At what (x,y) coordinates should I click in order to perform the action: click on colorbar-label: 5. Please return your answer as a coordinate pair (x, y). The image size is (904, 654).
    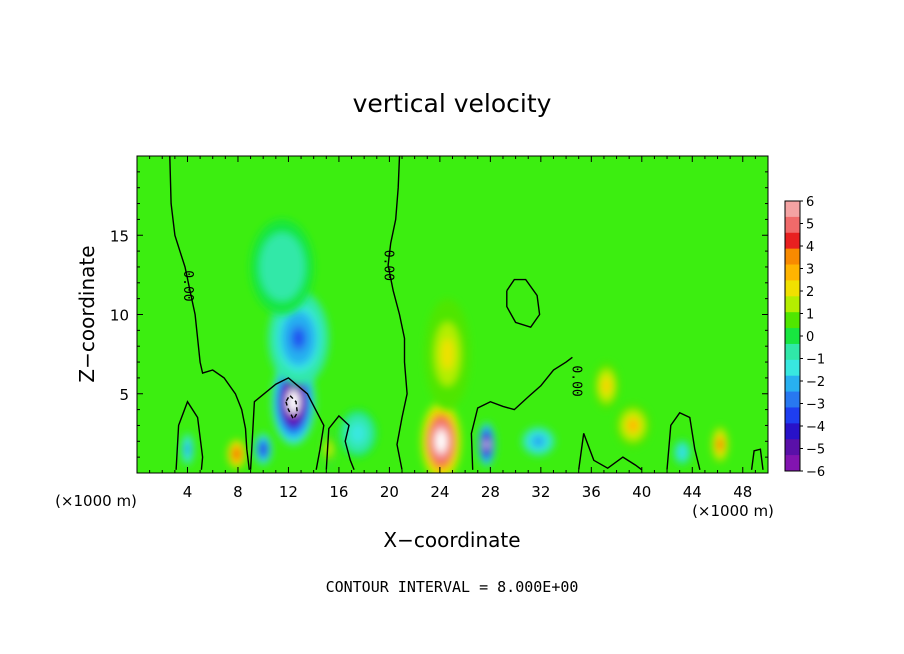
    Looking at the image, I should click on (810, 225).